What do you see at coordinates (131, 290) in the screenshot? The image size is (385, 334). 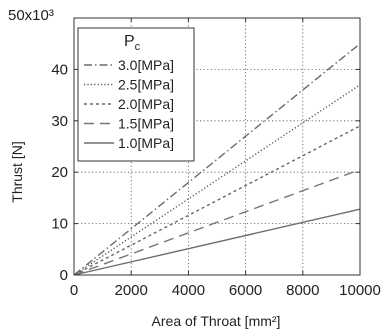 I see `x-tick-label: 2000` at bounding box center [131, 290].